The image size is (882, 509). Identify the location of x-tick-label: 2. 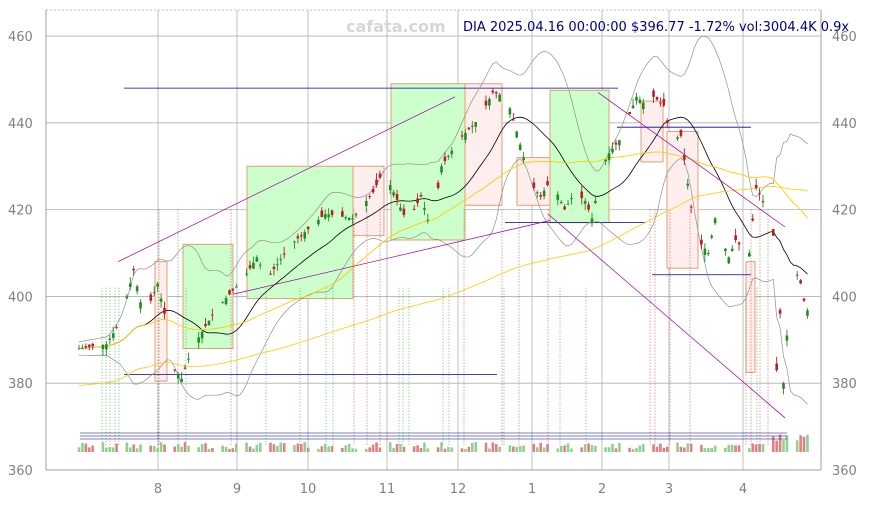
(602, 489).